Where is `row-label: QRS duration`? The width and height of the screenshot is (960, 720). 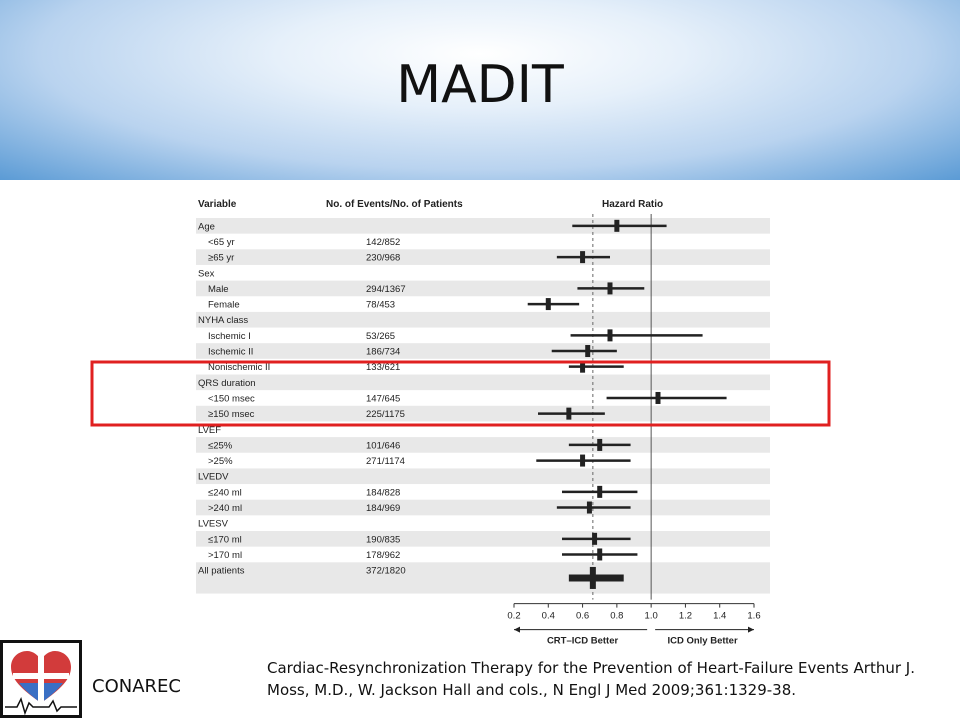
row-label: QRS duration is located at coordinates (227, 383).